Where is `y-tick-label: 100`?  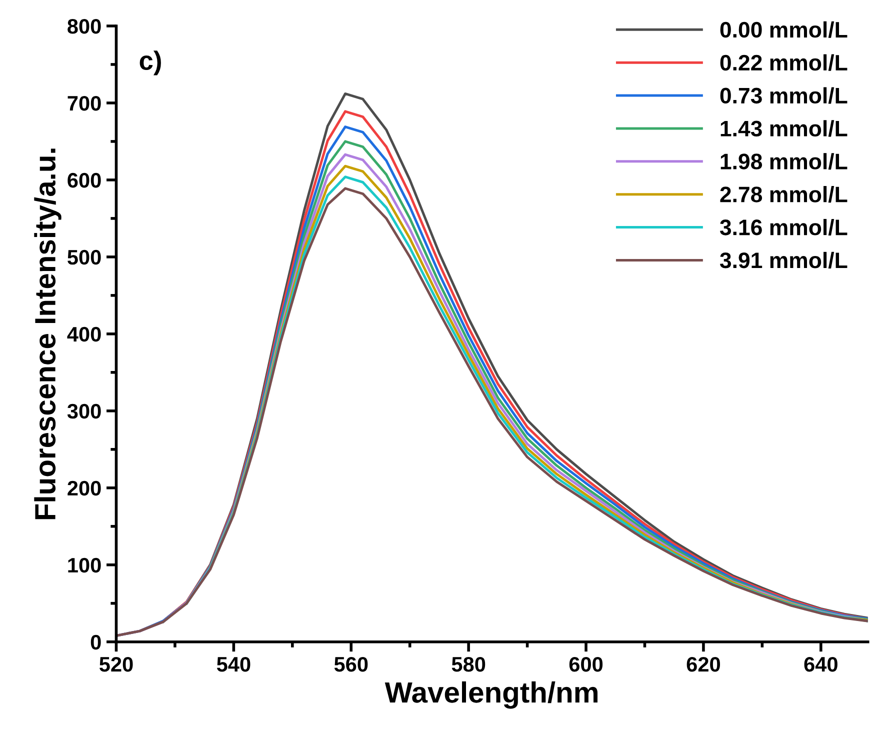
y-tick-label: 100 is located at coordinates (84, 565).